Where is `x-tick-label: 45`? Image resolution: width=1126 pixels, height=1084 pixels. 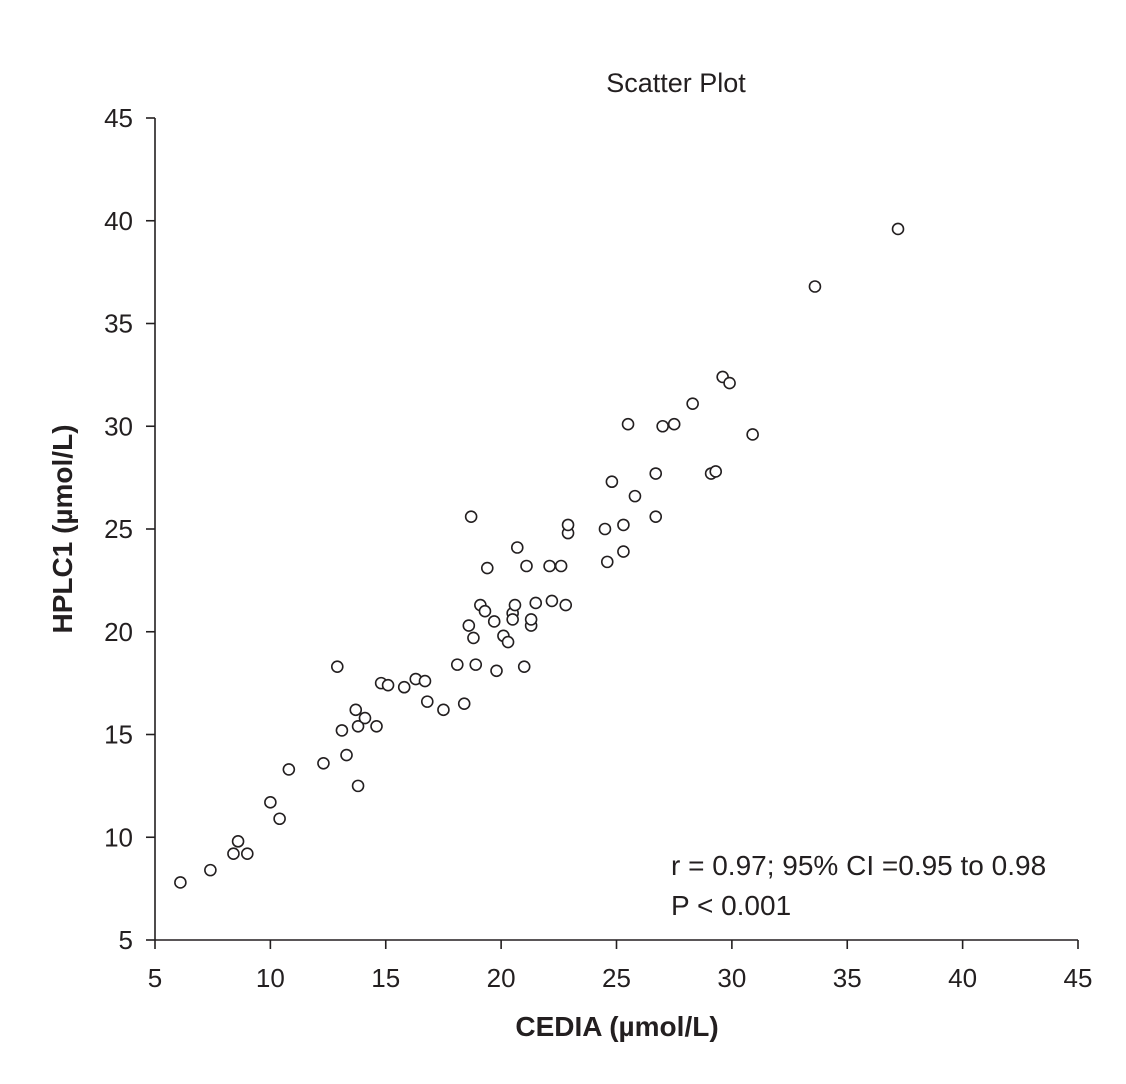 x-tick-label: 45 is located at coordinates (1078, 978).